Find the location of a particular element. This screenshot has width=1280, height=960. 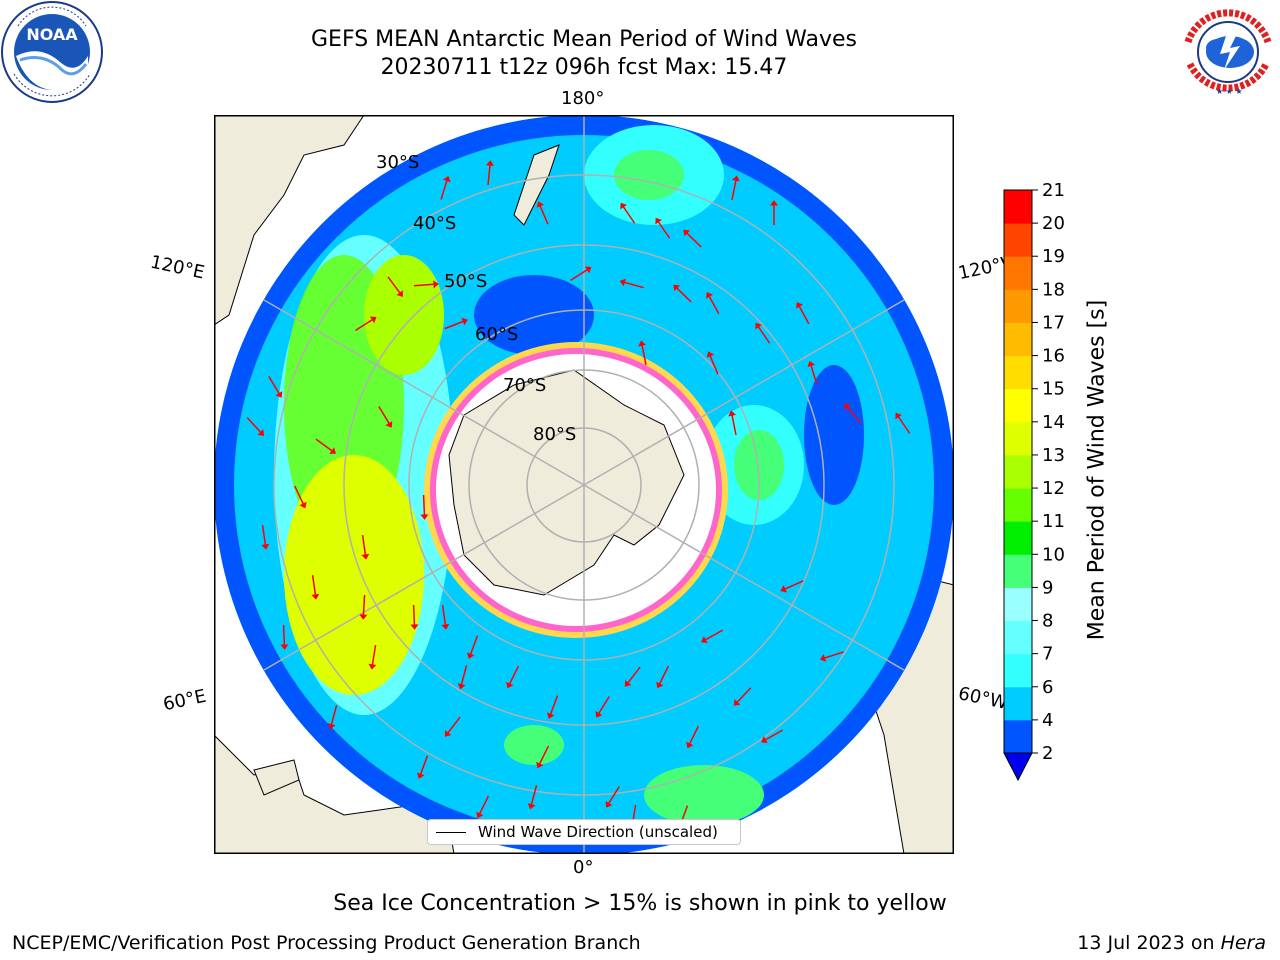

new-zealand-land is located at coordinates (536, 185).